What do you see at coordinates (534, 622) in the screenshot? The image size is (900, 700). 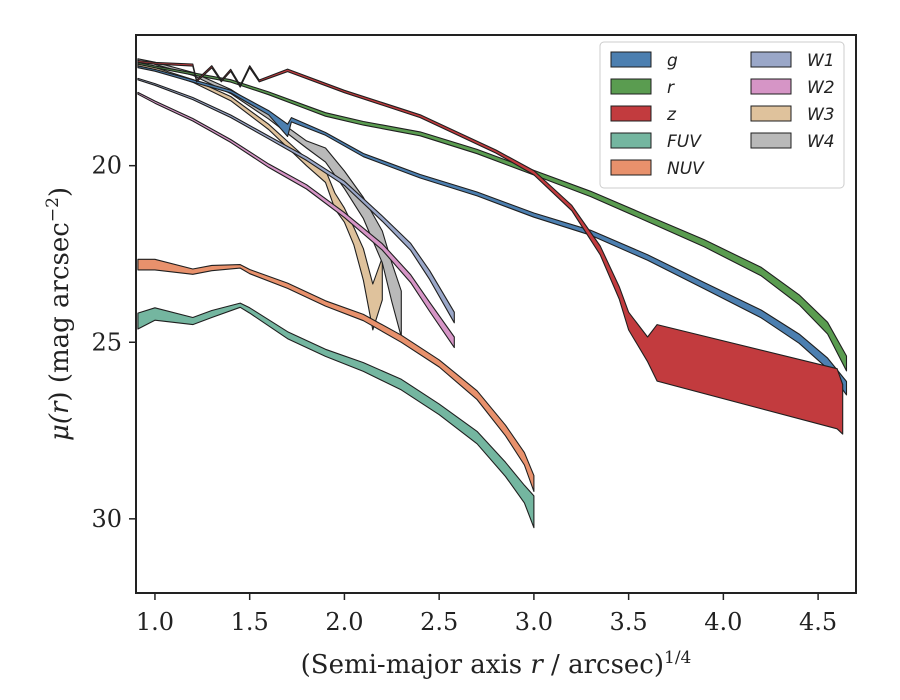 I see `x-tick-label: 3.0` at bounding box center [534, 622].